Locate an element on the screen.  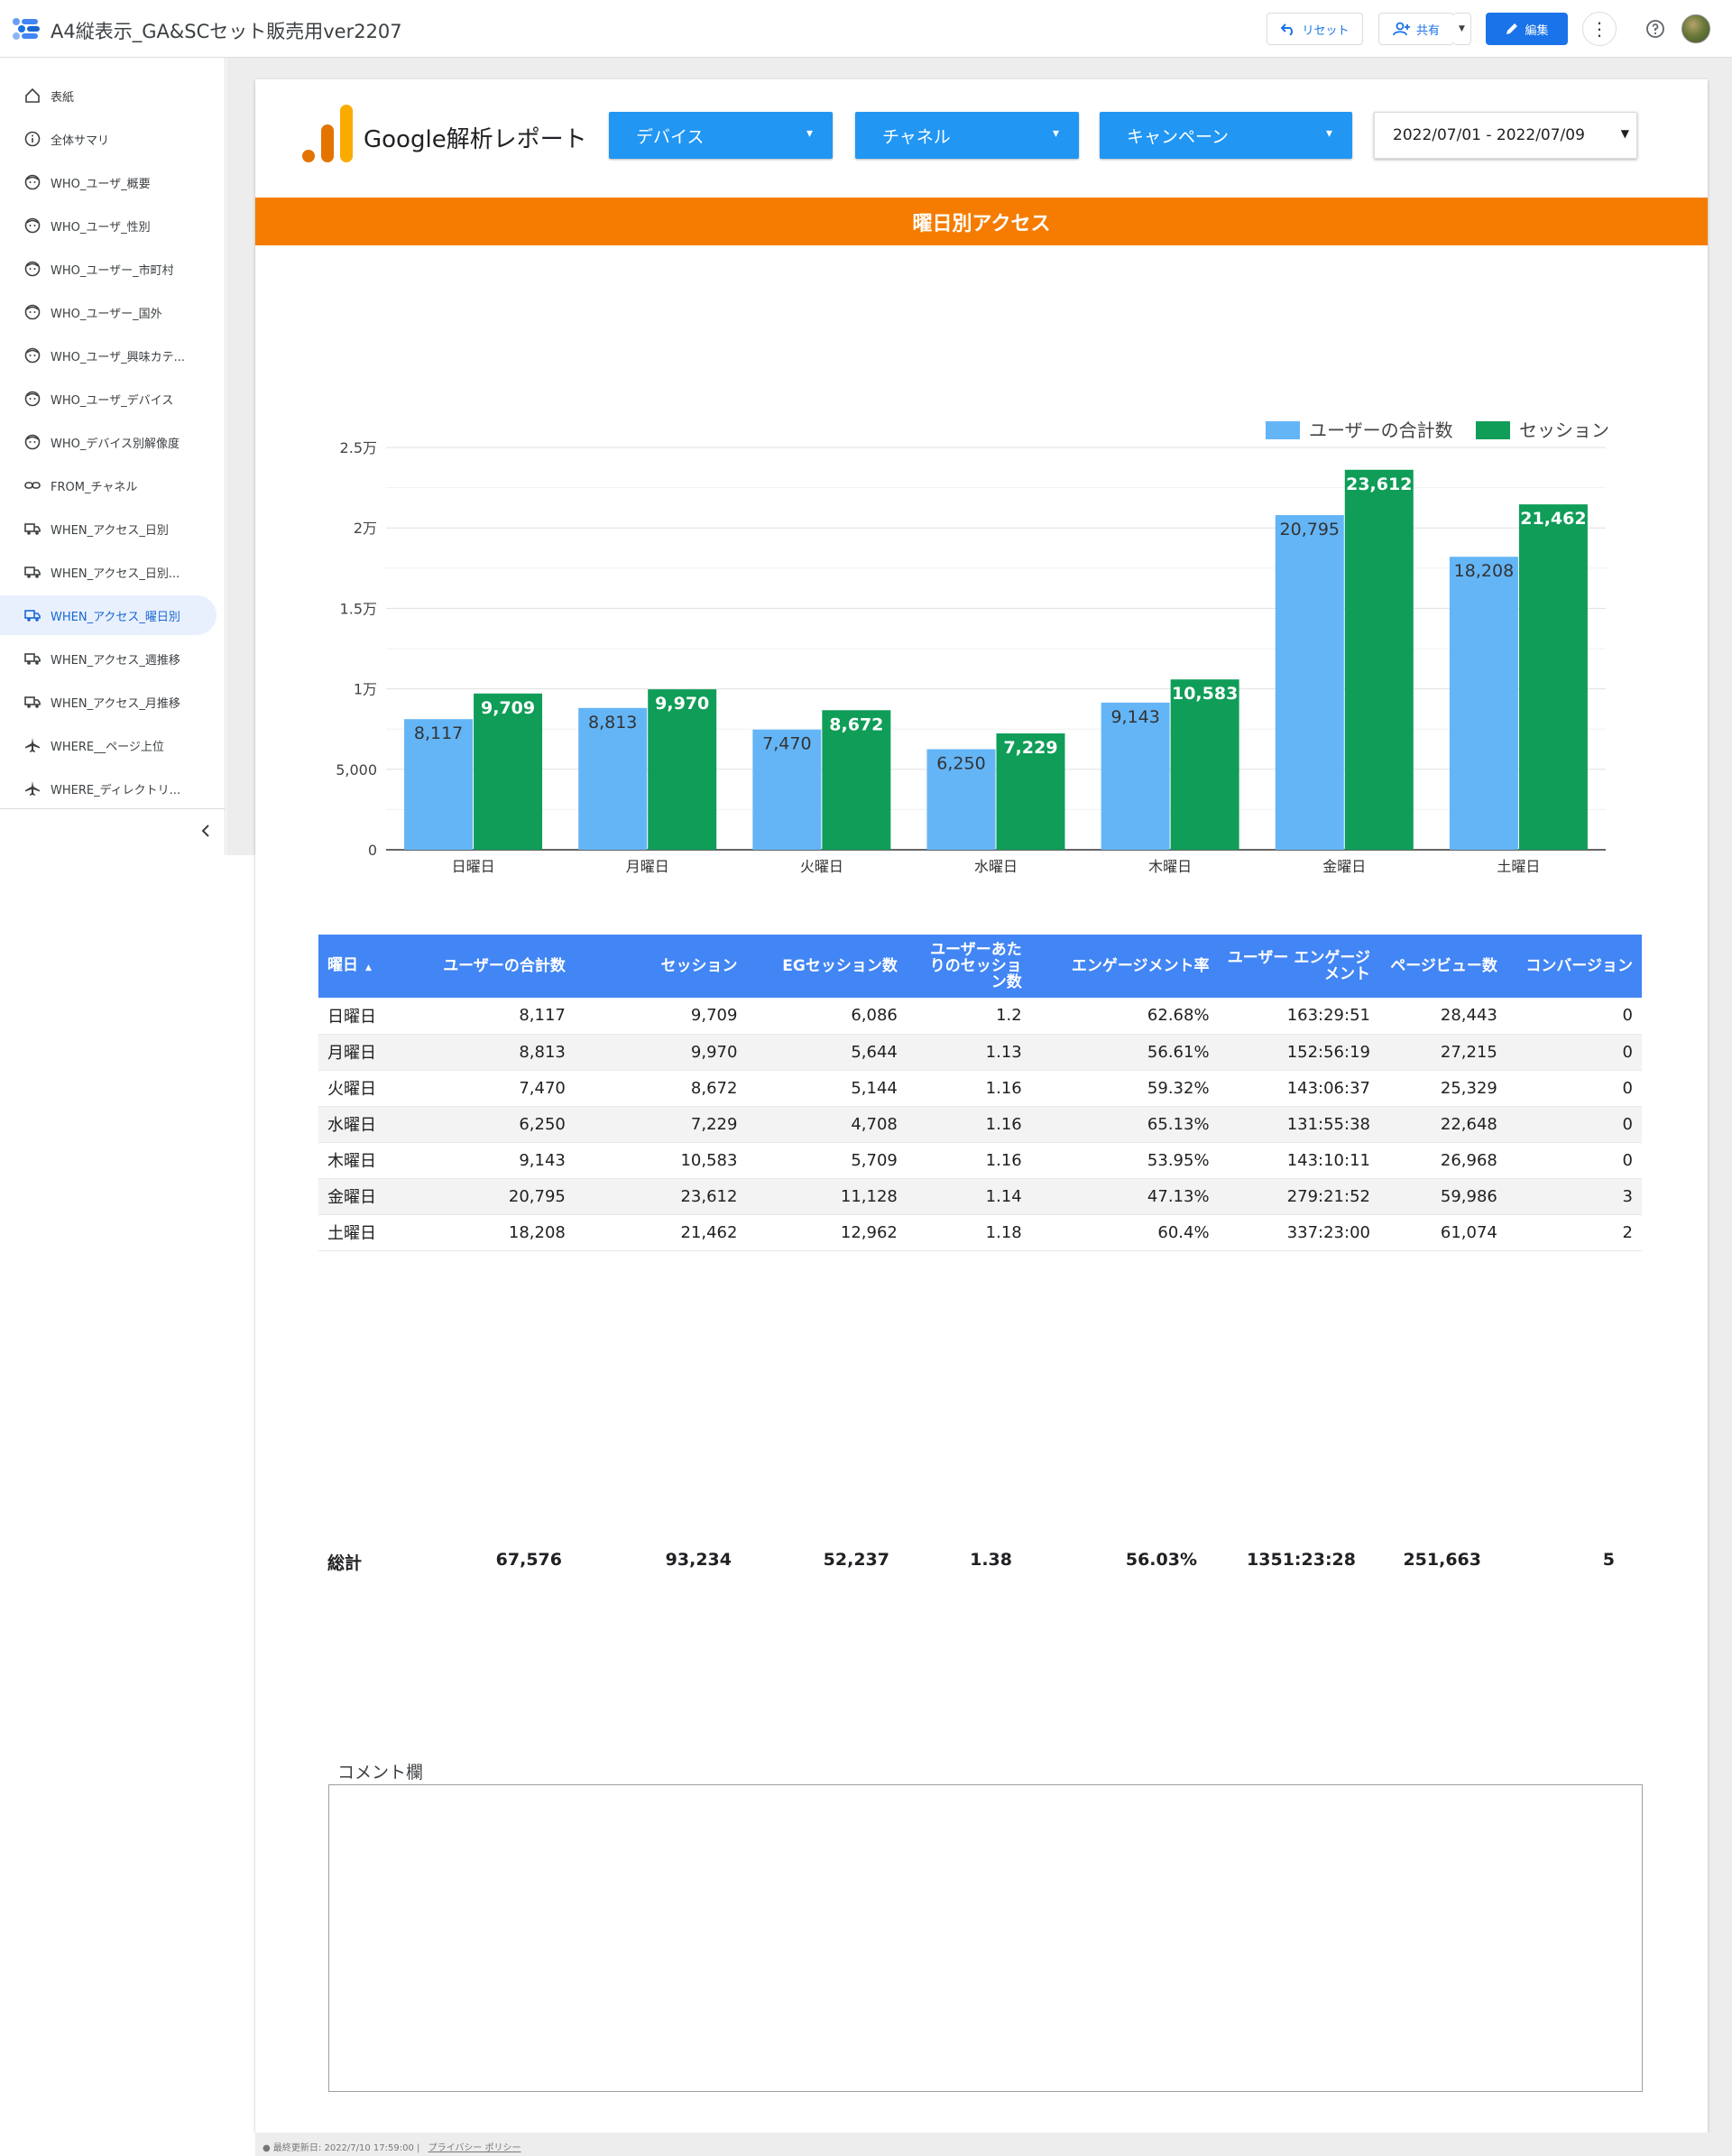
table-cell: 7,229 is located at coordinates (660, 1124).